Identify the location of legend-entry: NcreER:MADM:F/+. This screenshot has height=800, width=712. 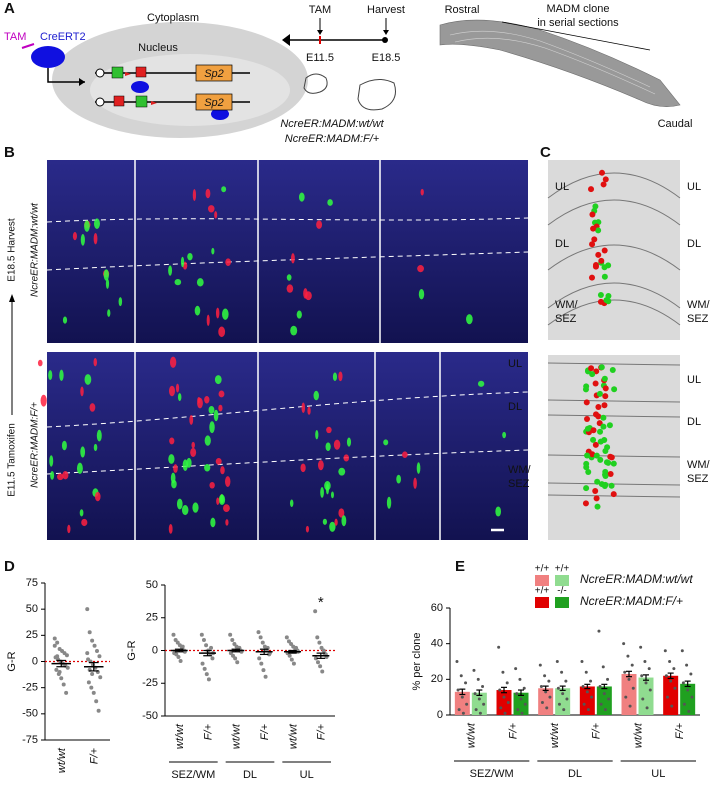
(631, 601).